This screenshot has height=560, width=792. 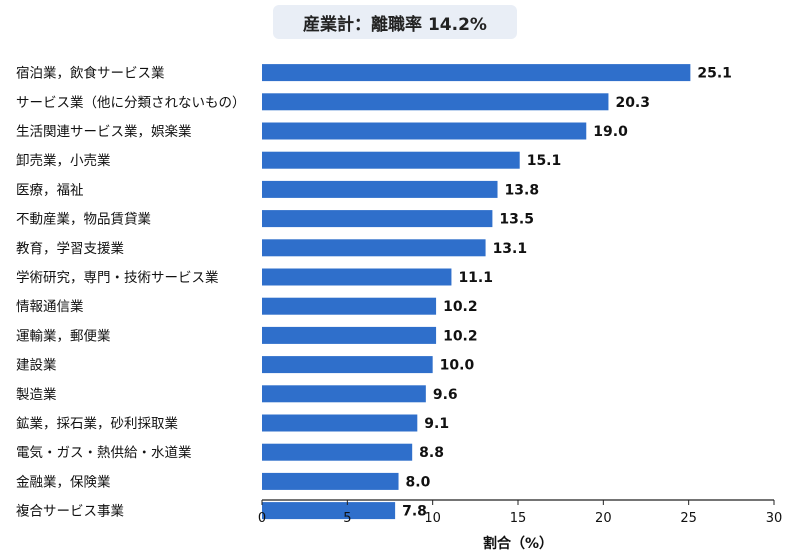 What do you see at coordinates (50, 307) in the screenshot?
I see `category-label: 情報通信業` at bounding box center [50, 307].